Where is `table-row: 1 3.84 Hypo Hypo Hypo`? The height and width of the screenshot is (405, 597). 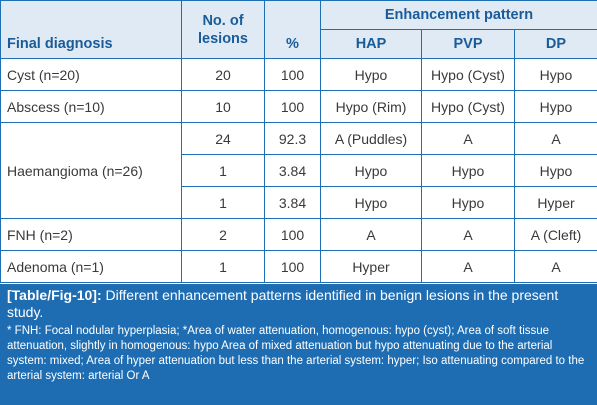
table-row: 1 3.84 Hypo Hypo Hypo is located at coordinates (299, 170).